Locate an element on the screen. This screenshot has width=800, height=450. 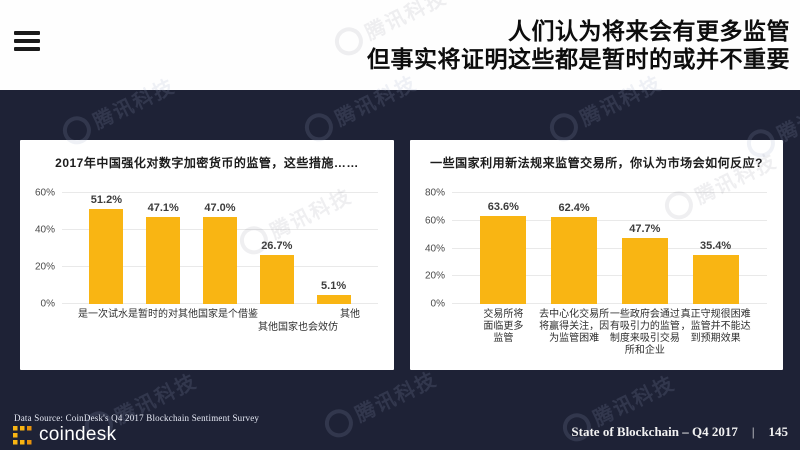
bar-slot: 47.7% is located at coordinates (645, 248).